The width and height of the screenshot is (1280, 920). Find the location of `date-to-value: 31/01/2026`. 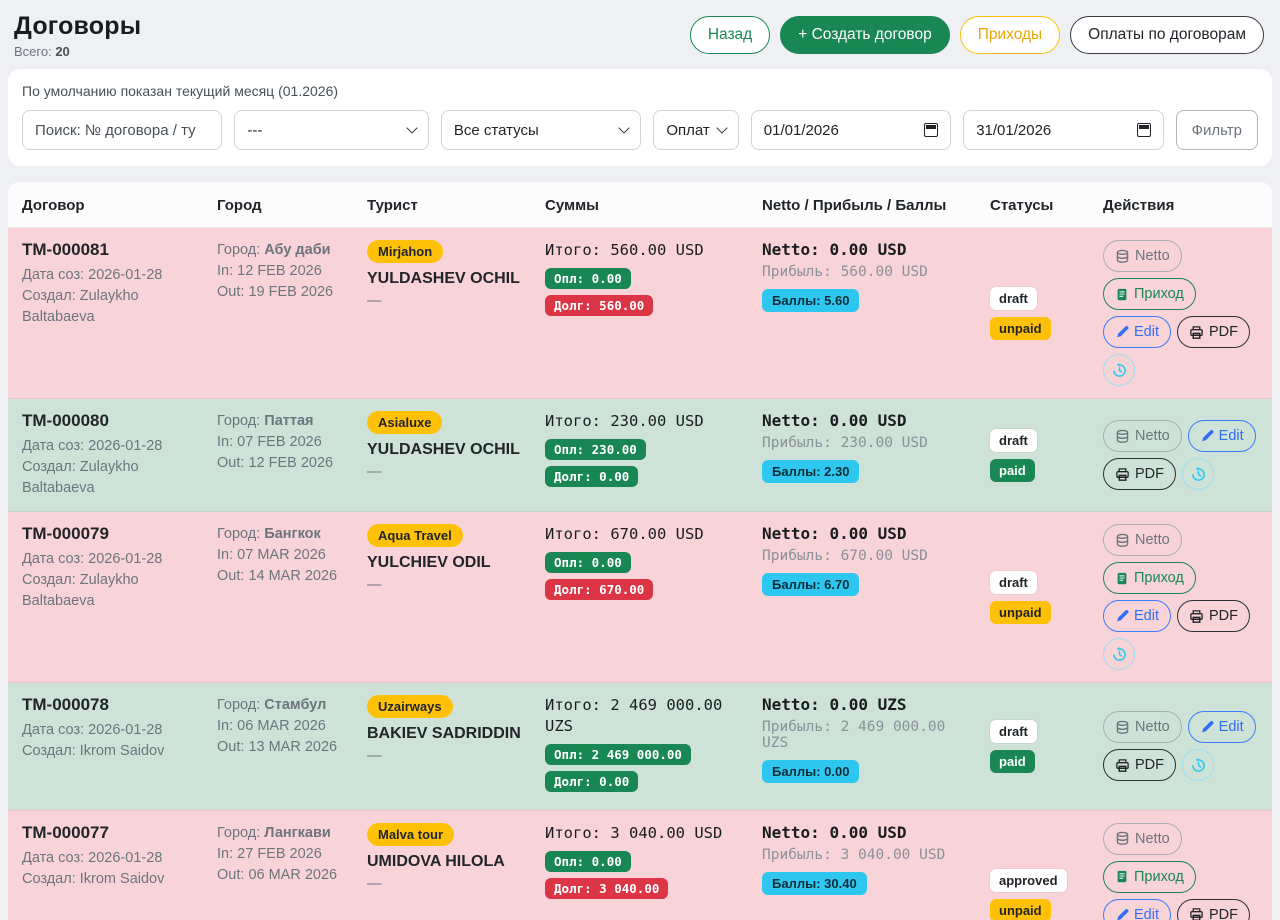

date-to-value: 31/01/2026 is located at coordinates (1014, 130).